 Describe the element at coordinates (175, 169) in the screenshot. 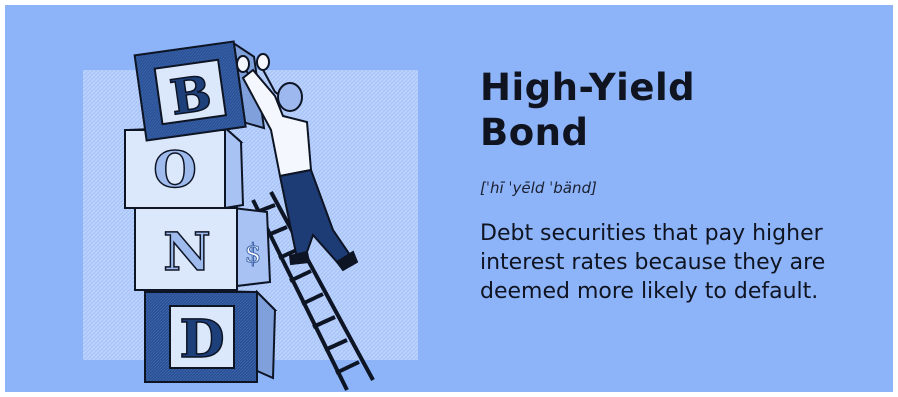

I see `svg-text: O` at that location.